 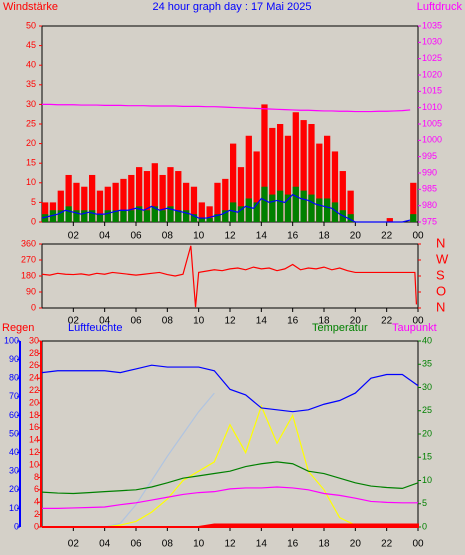 I want to click on y-tick-label: 1020, so click(x=432, y=74).